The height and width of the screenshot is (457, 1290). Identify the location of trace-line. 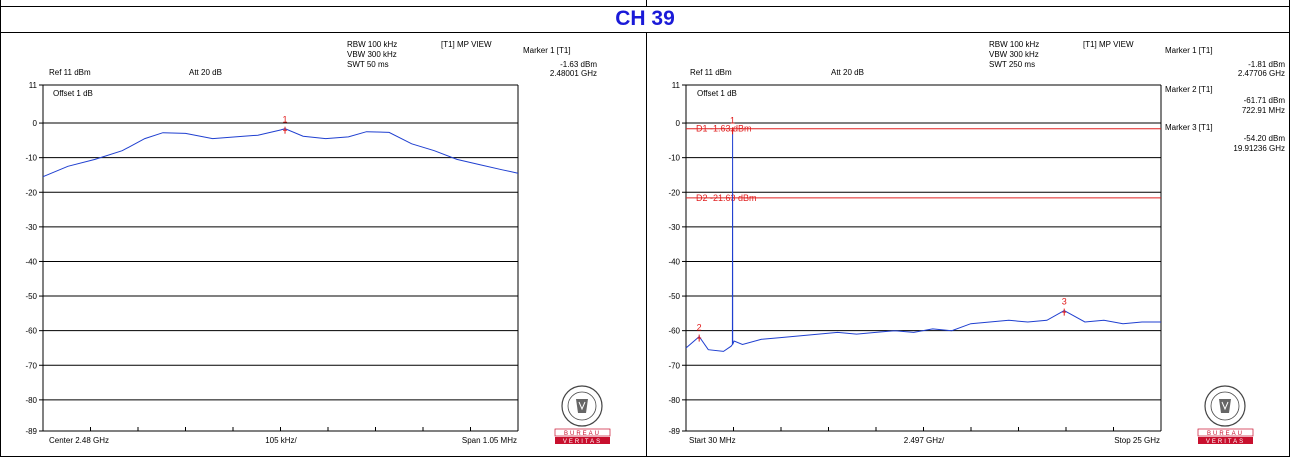
(280, 153).